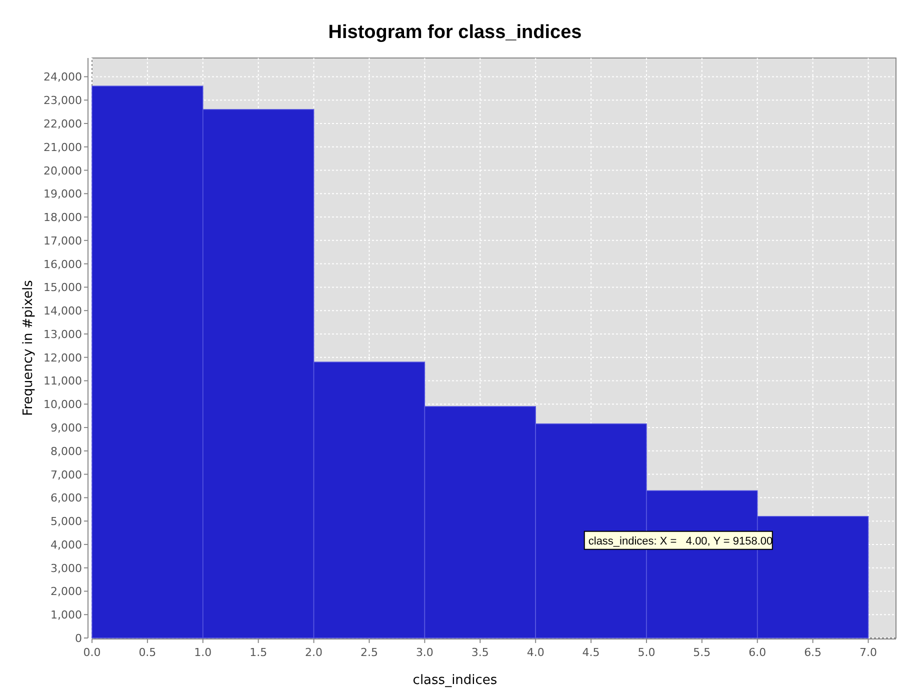 This screenshot has width=898, height=694. I want to click on x-axis-title: class_indices, so click(455, 680).